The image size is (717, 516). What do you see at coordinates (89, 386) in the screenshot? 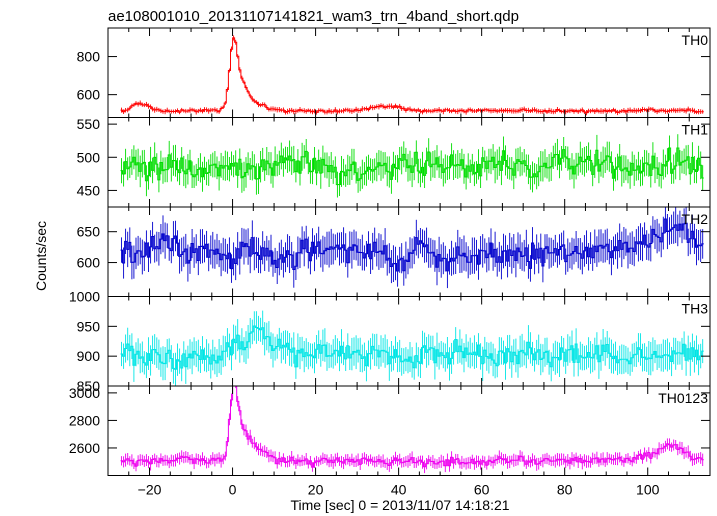
I see `y-tick-label: 850` at bounding box center [89, 386].